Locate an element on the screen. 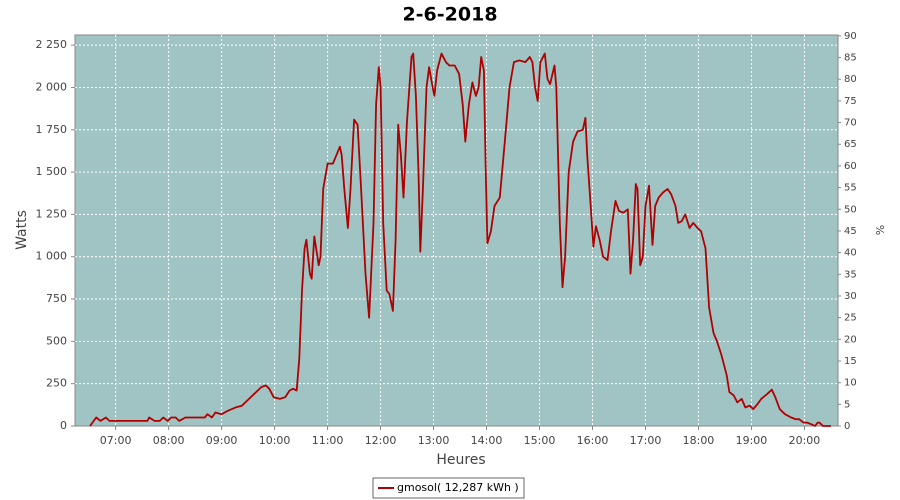 The image size is (900, 500). y2-tick-label: 35 is located at coordinates (850, 274).